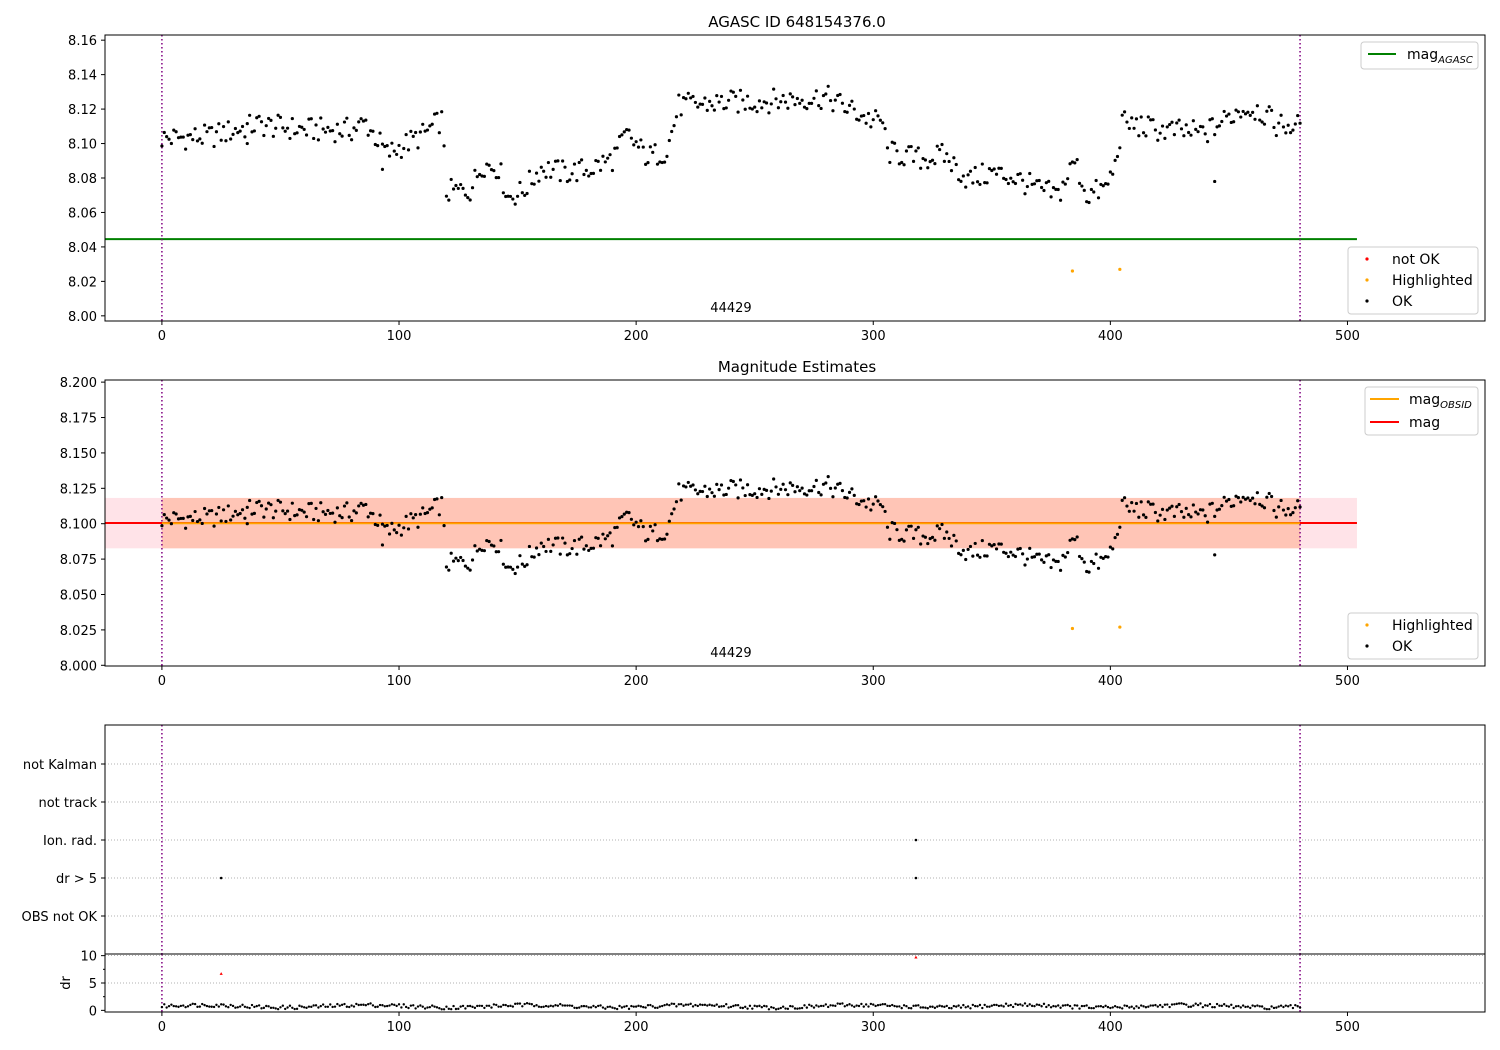 The width and height of the screenshot is (1500, 1050). What do you see at coordinates (1347, 1027) in the screenshot?
I see `x-tick-label: 500` at bounding box center [1347, 1027].